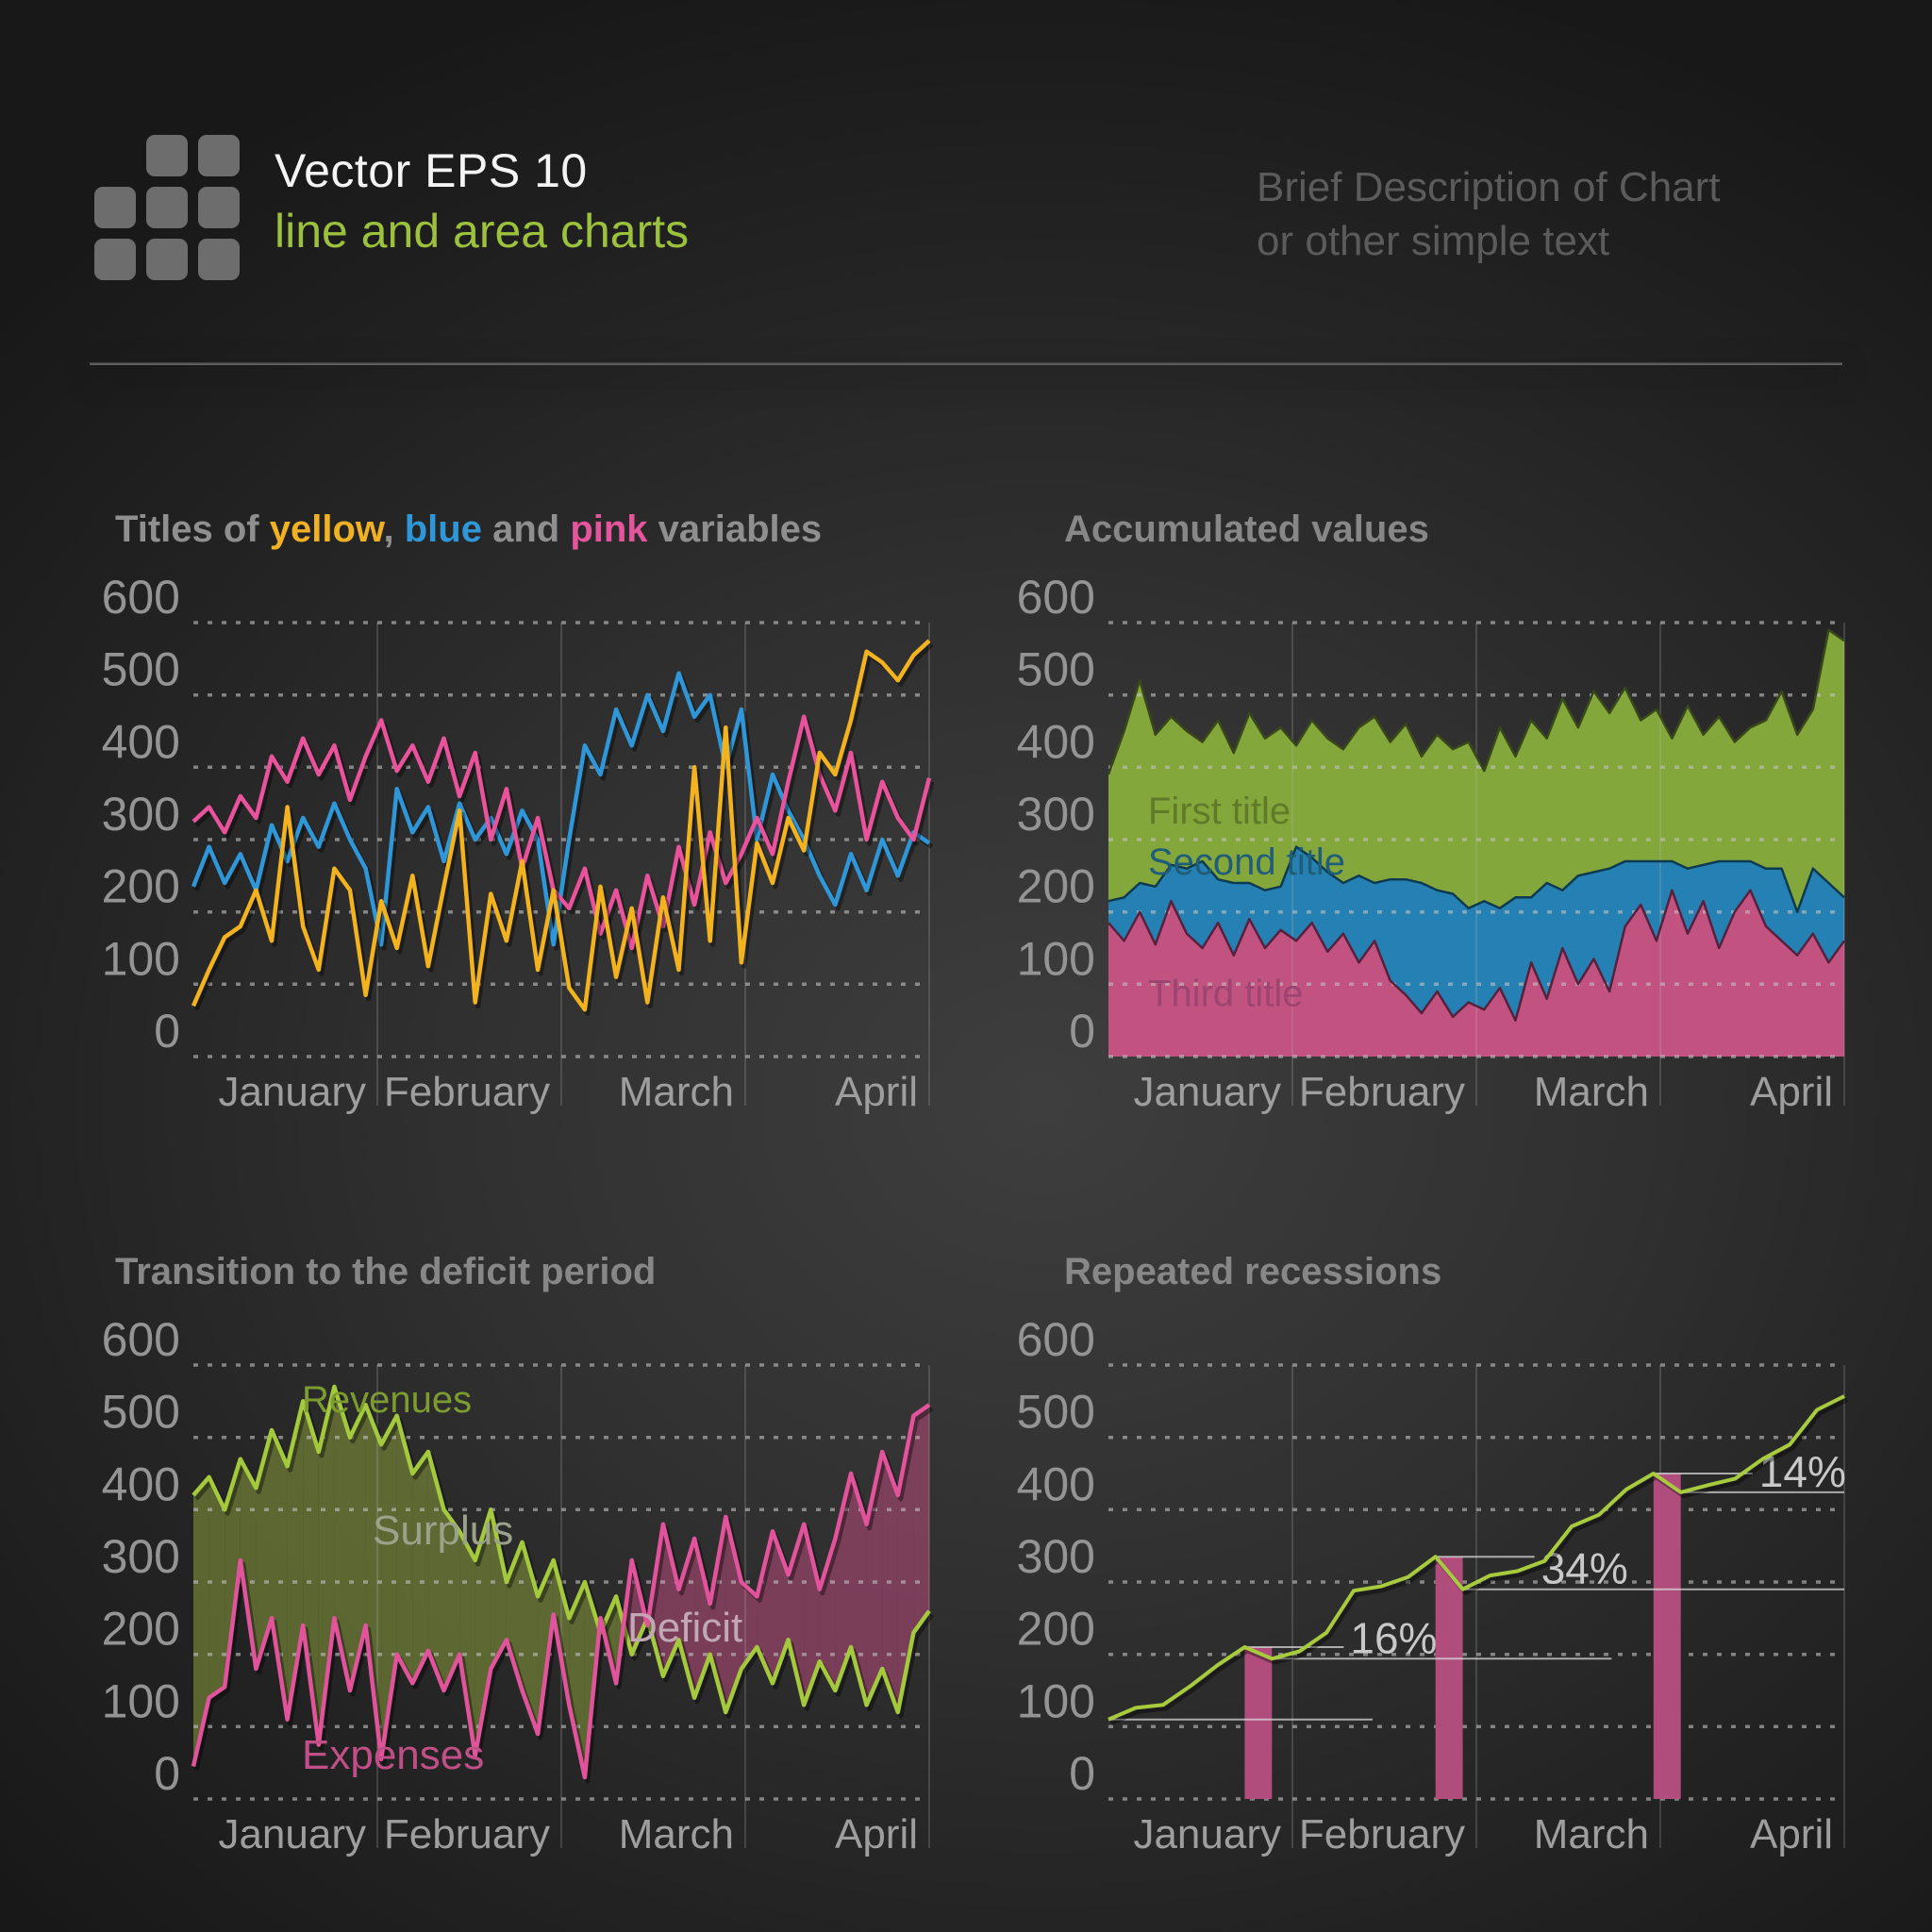 The width and height of the screenshot is (1932, 1932). What do you see at coordinates (1476, 879) in the screenshot?
I see `second-title-edge` at bounding box center [1476, 879].